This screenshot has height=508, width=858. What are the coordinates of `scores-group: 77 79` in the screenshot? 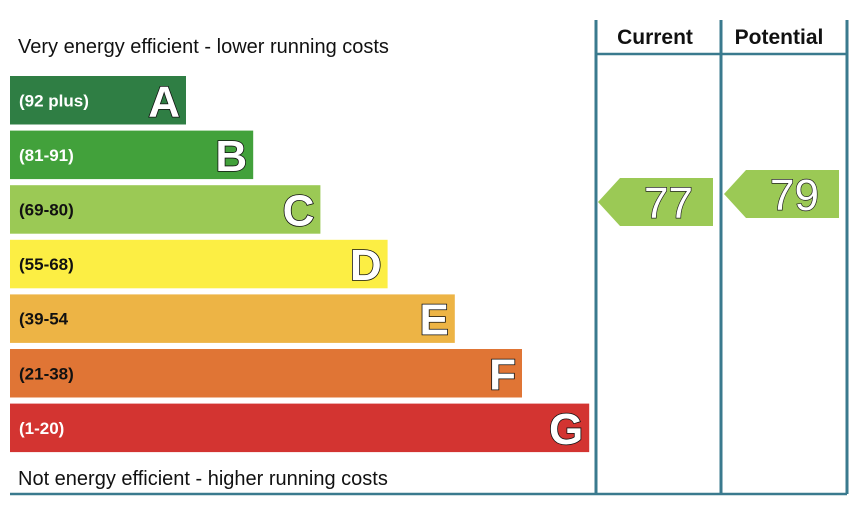 It's located at (718, 199).